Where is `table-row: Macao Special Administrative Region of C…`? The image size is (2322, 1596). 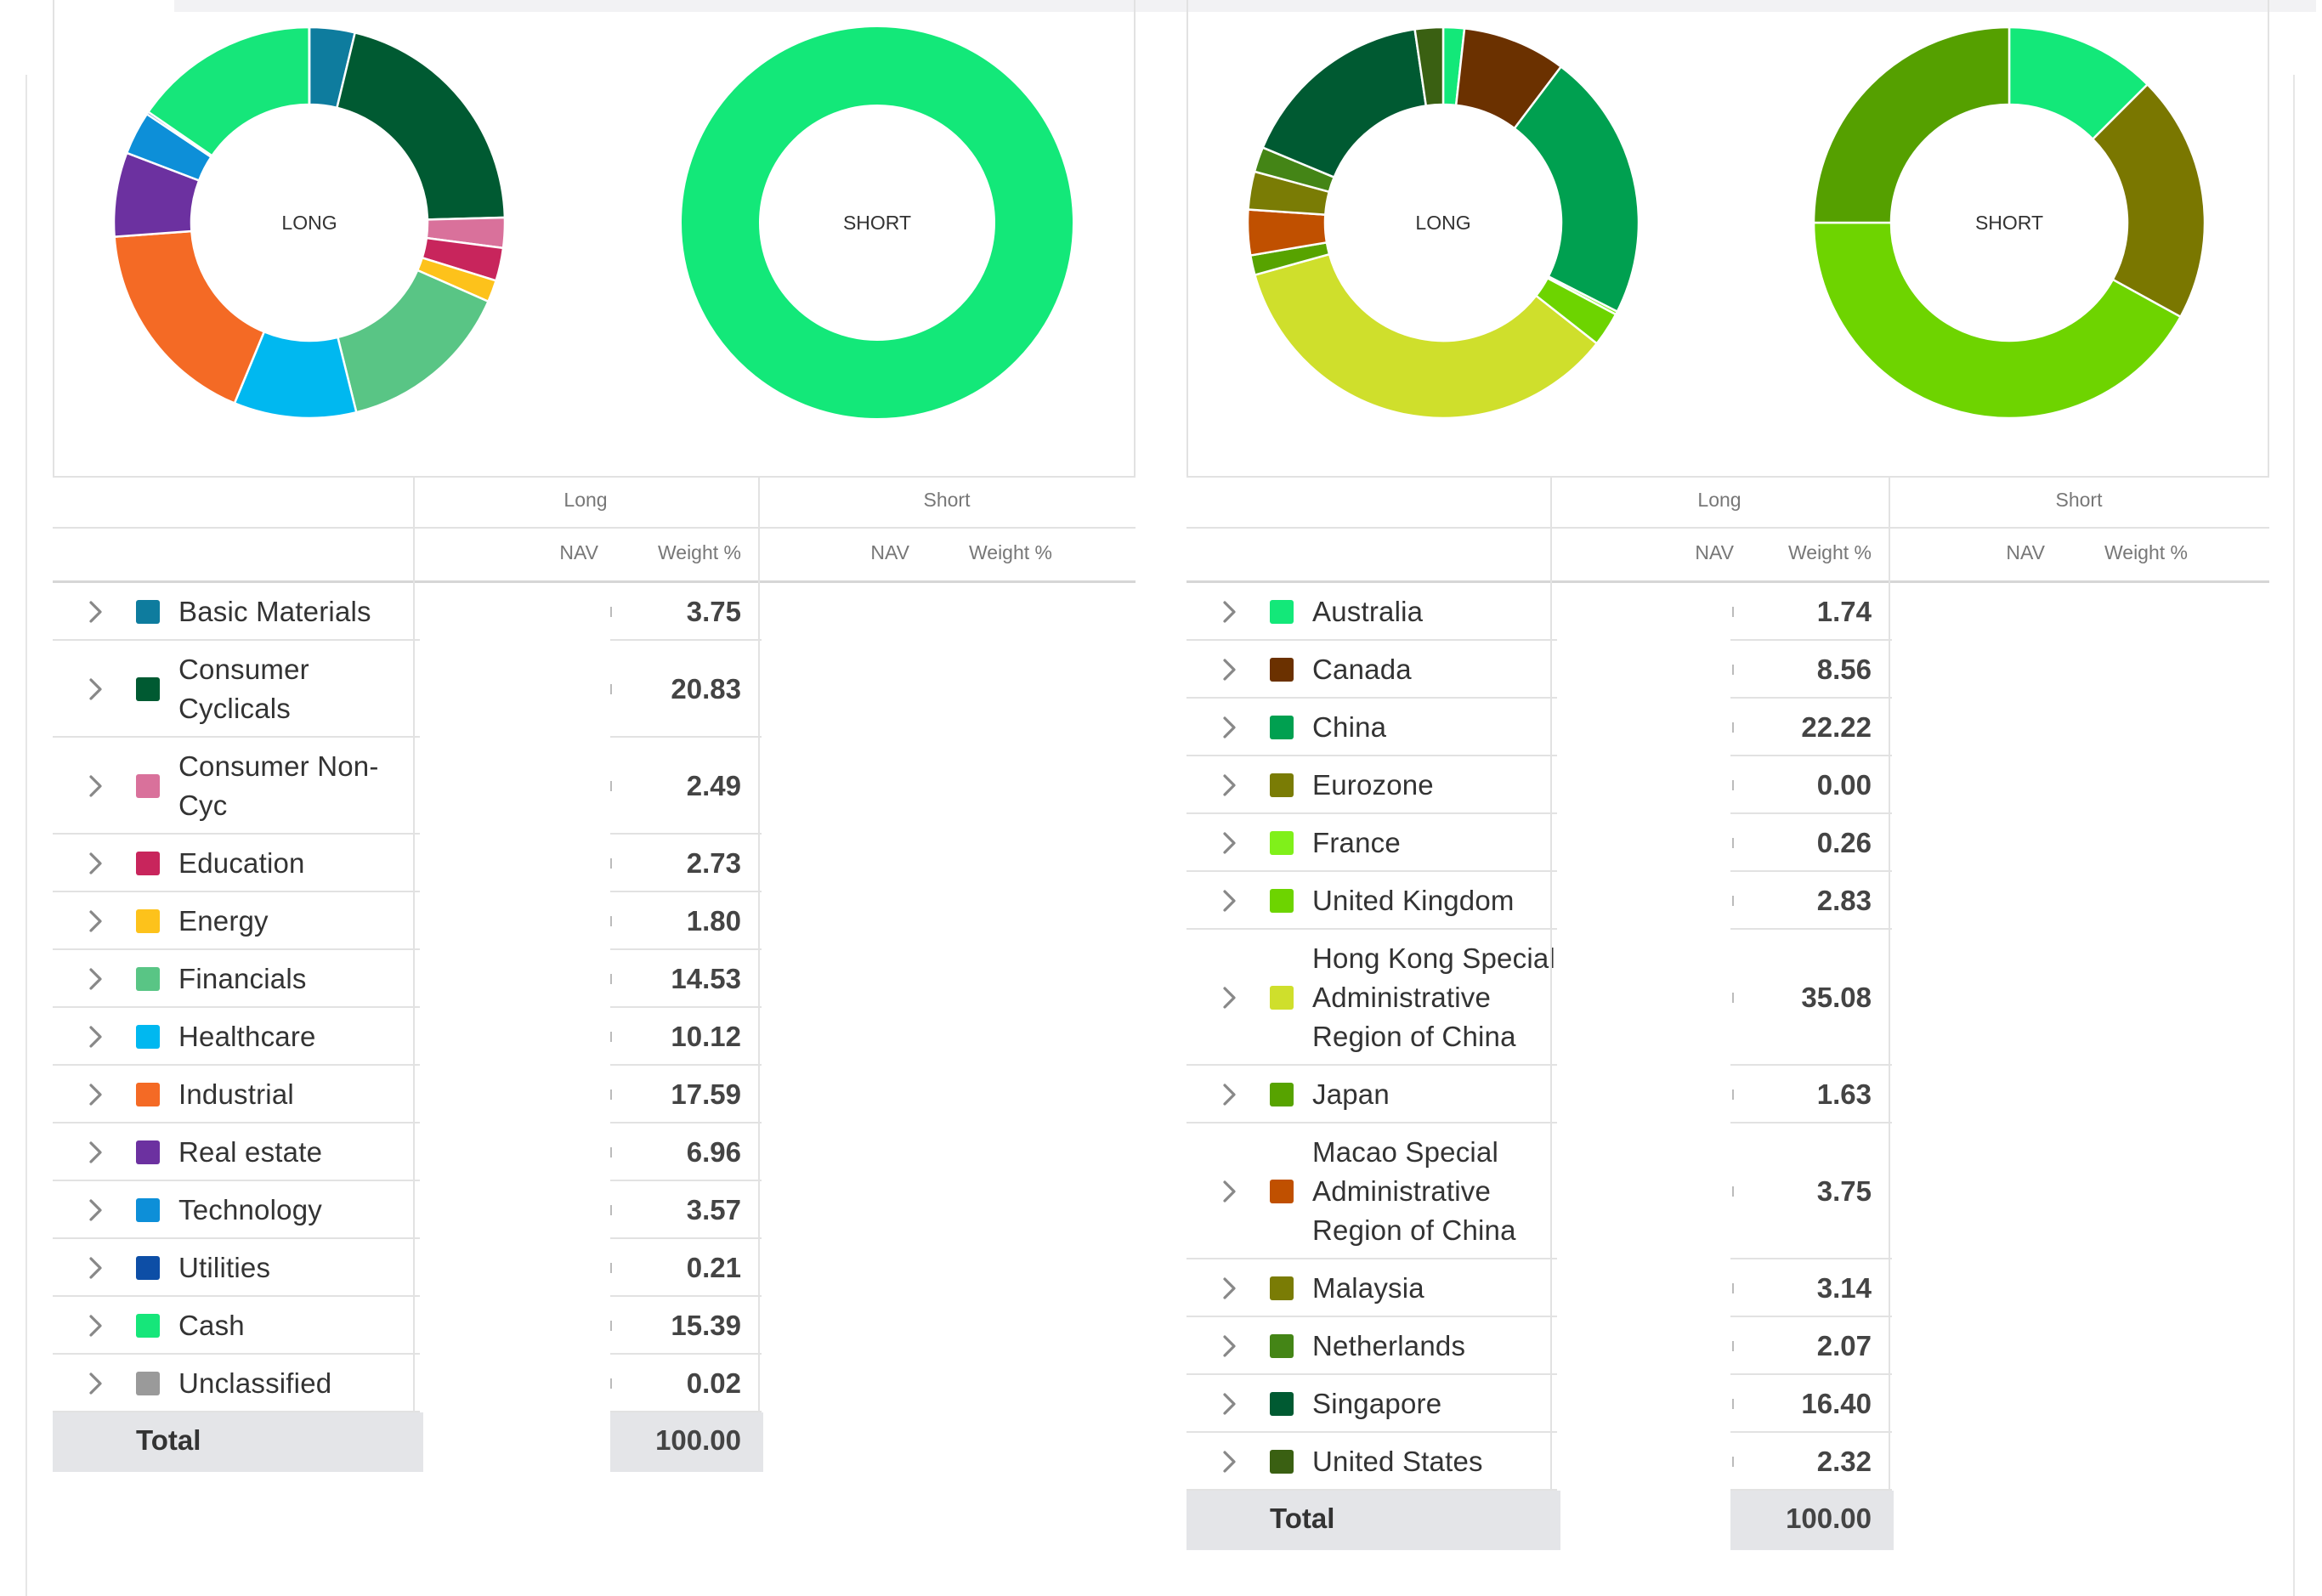
table-row: Macao Special Administrative Region of C… is located at coordinates (1540, 1191).